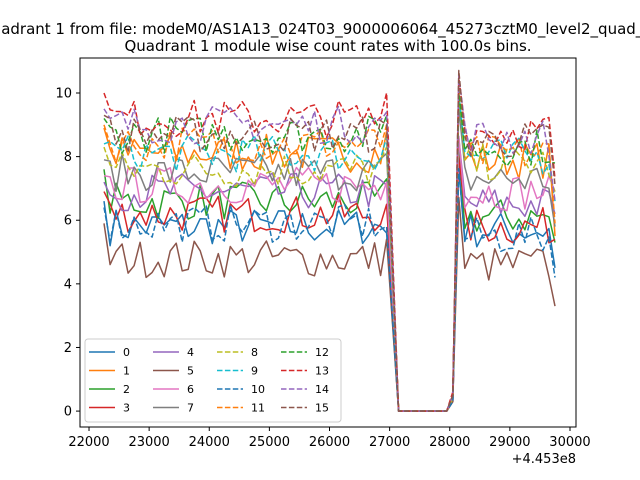 The image size is (640, 480). Describe the element at coordinates (190, 352) in the screenshot. I see `legend-label-4: 4` at that location.